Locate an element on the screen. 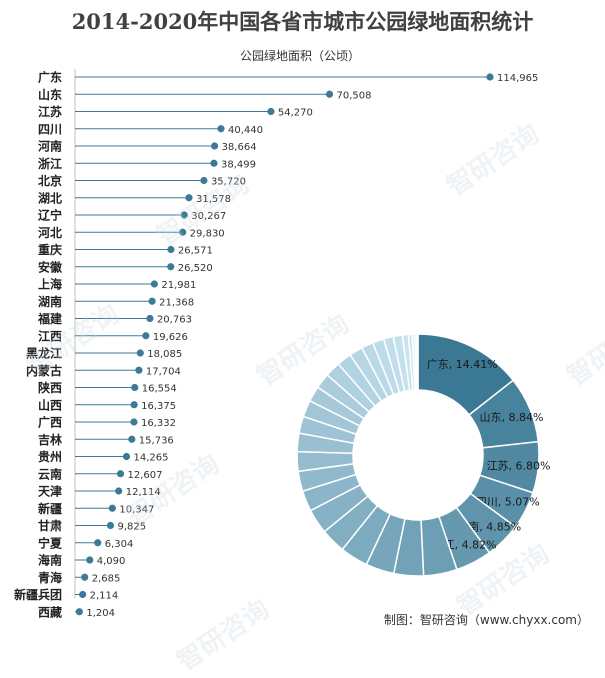 The height and width of the screenshot is (678, 605). category-label: 北京 is located at coordinates (50, 180).